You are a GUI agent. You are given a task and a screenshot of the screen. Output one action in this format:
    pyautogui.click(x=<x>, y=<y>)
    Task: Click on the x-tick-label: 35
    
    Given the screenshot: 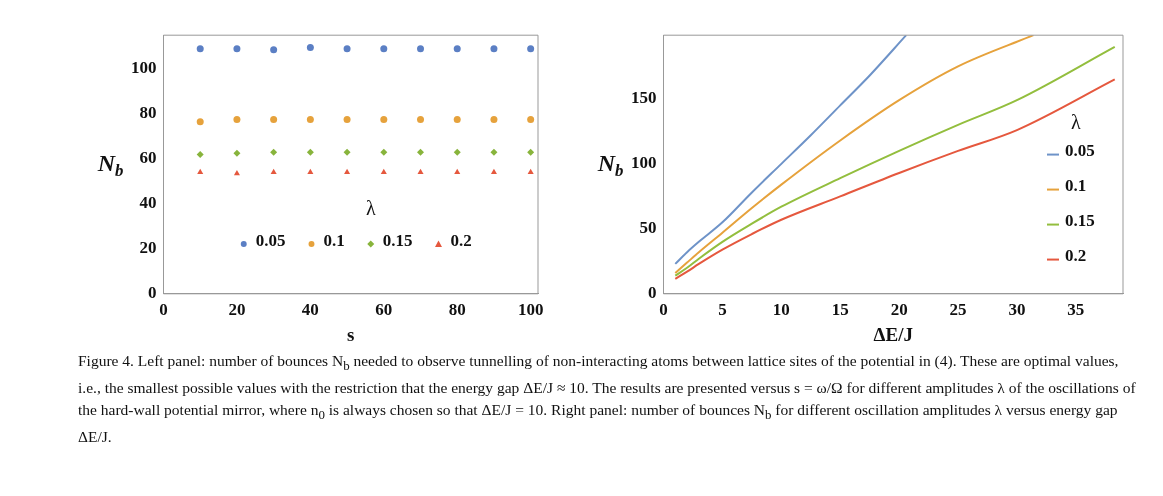 What is the action you would take?
    pyautogui.click(x=1076, y=310)
    